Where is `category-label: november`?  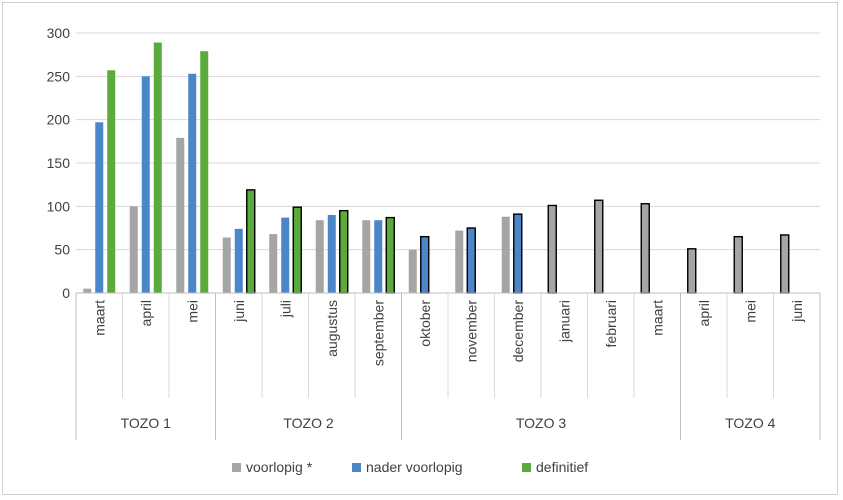 category-label: november is located at coordinates (471, 331).